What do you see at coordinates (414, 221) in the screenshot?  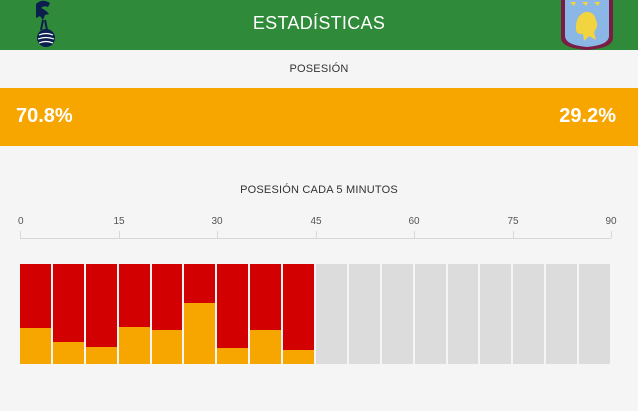 I see `axis-tick-label: 60` at bounding box center [414, 221].